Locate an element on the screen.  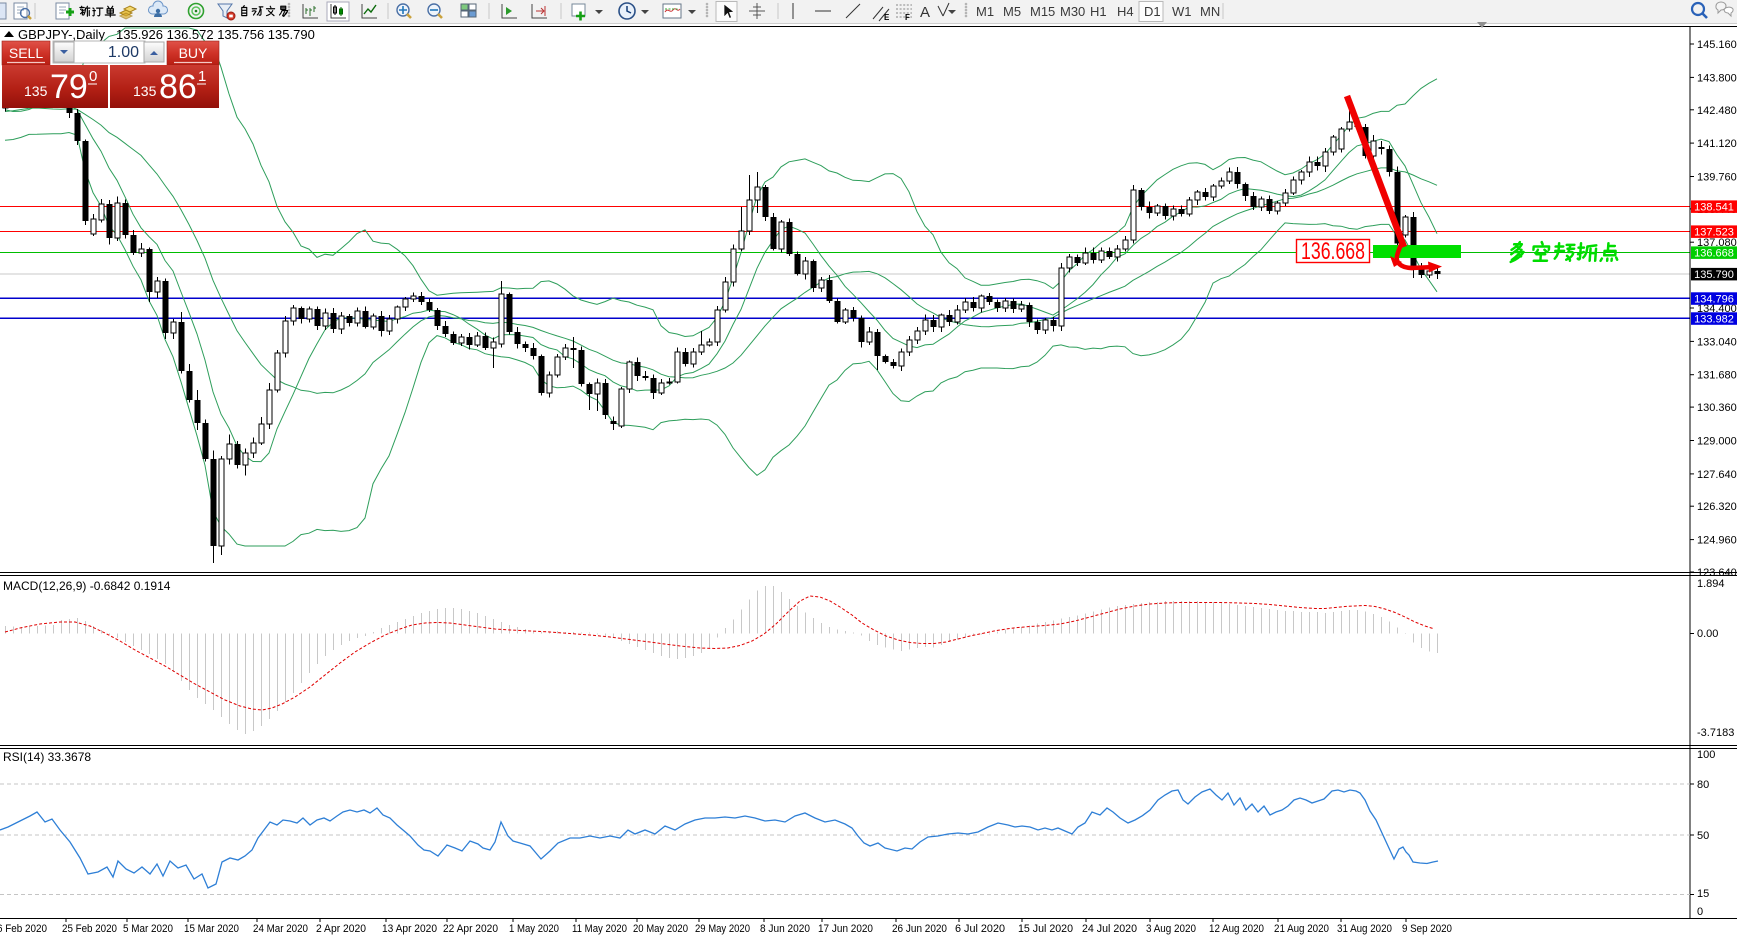
svg-text: 143.800 is located at coordinates (1717, 78).